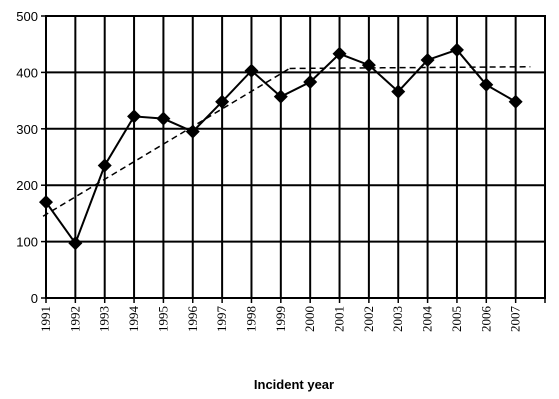  What do you see at coordinates (485, 319) in the screenshot?
I see `x-tick-label: 2006` at bounding box center [485, 319].